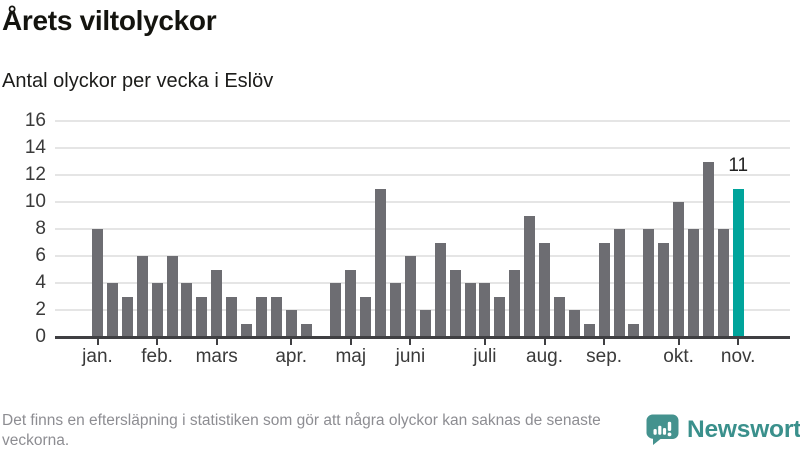 The image size is (800, 450). What do you see at coordinates (738, 356) in the screenshot?
I see `x-tick-label-nov: nov.` at bounding box center [738, 356].